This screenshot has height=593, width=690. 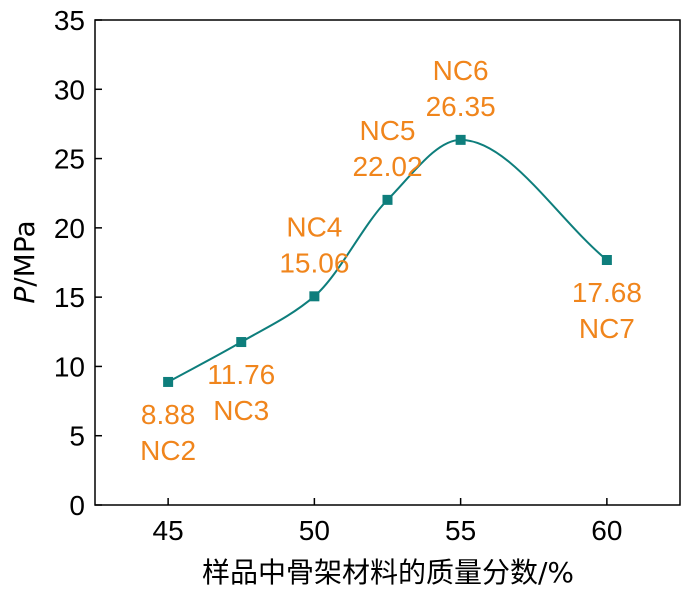 What do you see at coordinates (314, 530) in the screenshot?
I see `x-tick-label: 50` at bounding box center [314, 530].